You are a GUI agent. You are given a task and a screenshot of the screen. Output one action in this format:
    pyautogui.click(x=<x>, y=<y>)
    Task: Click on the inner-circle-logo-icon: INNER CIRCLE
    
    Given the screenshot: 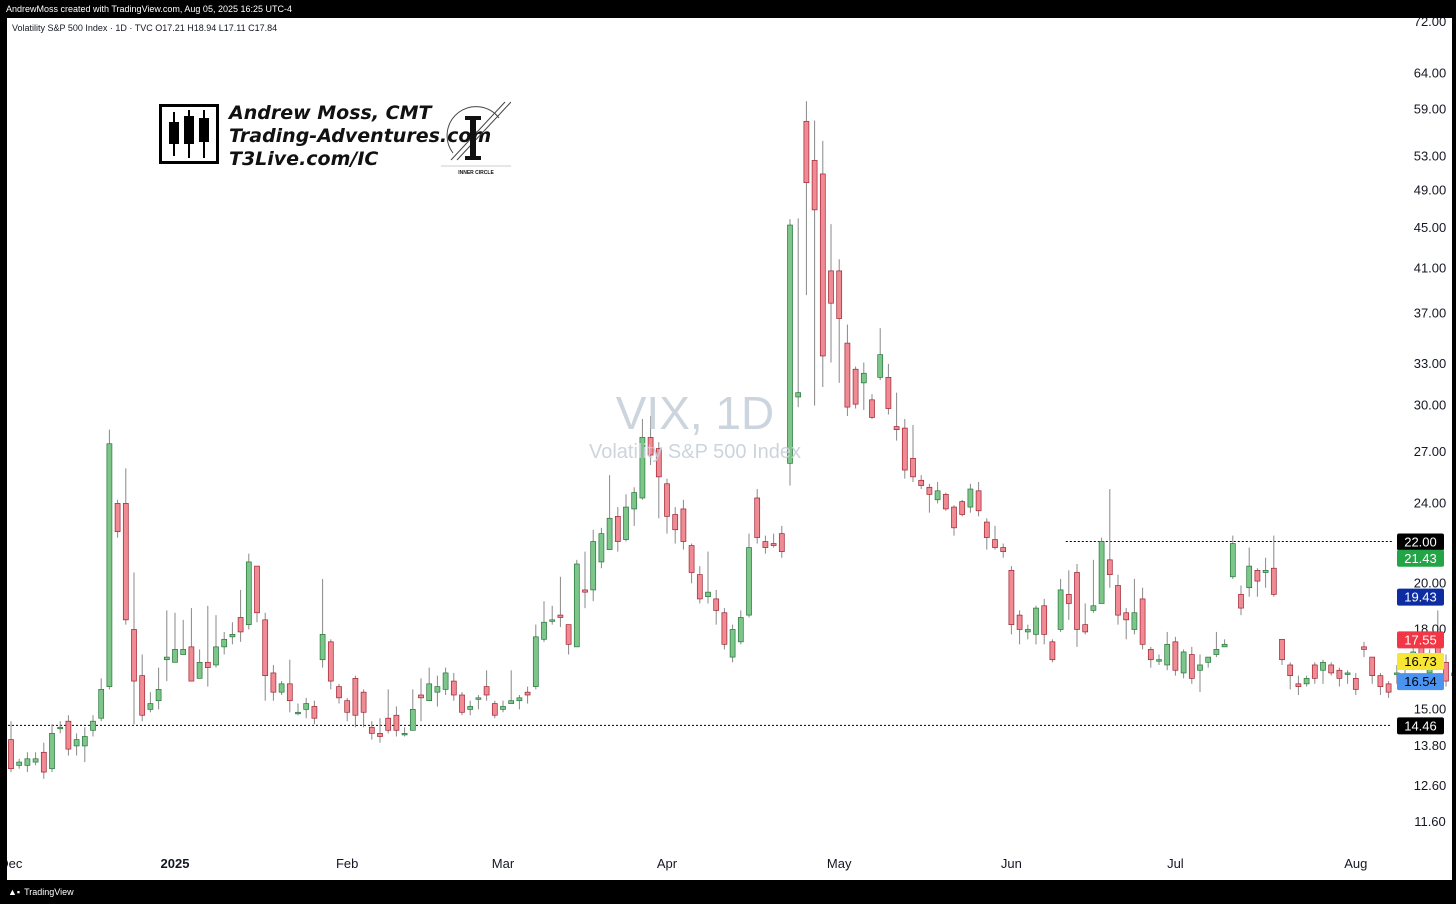 What is the action you would take?
    pyautogui.click(x=476, y=138)
    